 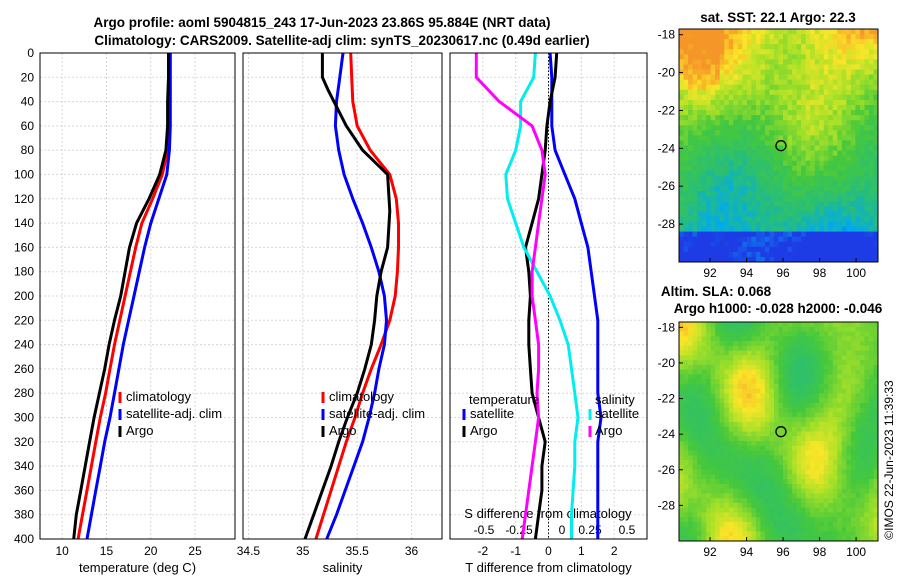 I want to click on x-tick-label: 35.5, so click(x=358, y=551).